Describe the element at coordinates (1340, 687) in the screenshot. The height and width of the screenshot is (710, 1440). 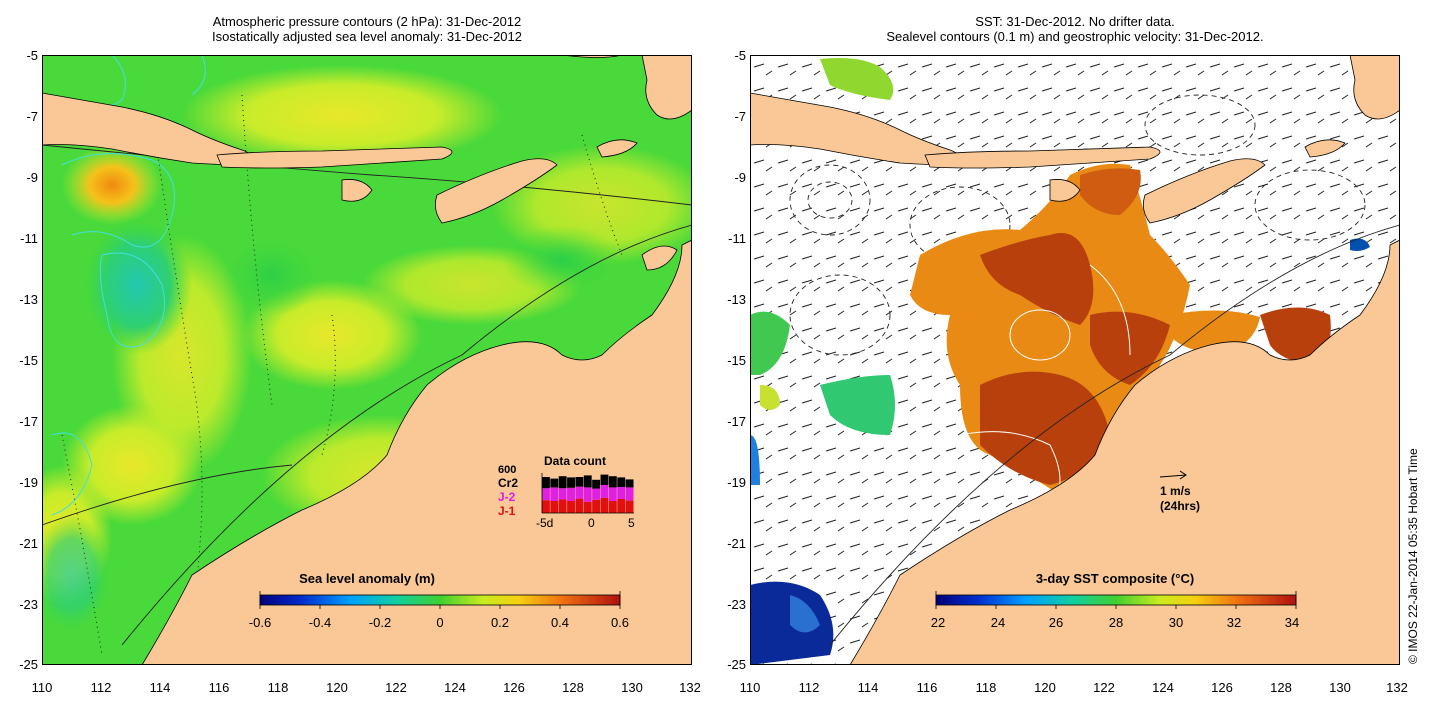
I see `right-xtick-10: 130` at that location.